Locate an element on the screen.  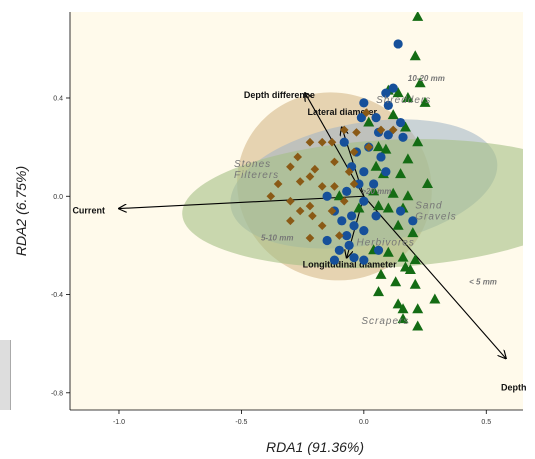
x-tick-label: 0.0 is located at coordinates (364, 422).